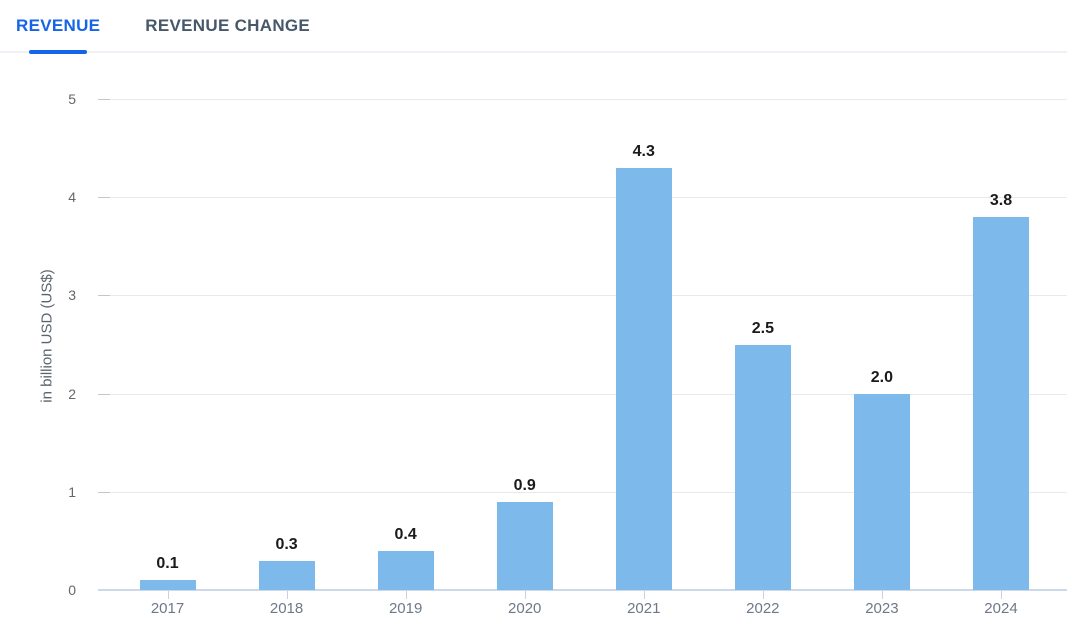 The width and height of the screenshot is (1067, 635). What do you see at coordinates (524, 485) in the screenshot?
I see `bar-value-label: 0.9` at bounding box center [524, 485].